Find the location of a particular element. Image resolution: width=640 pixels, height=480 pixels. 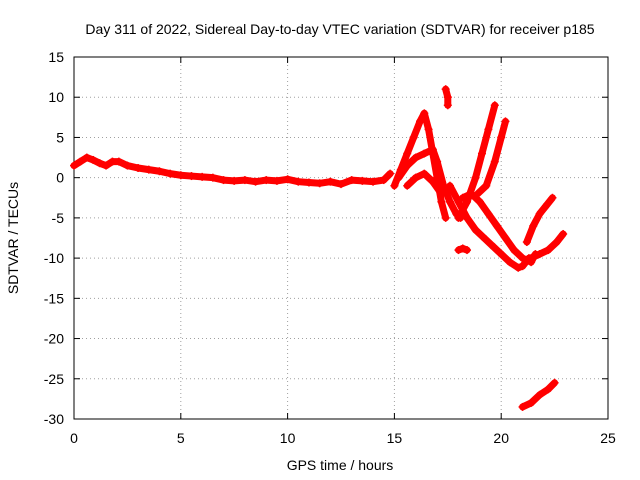

series-low-segment is located at coordinates (538, 394).